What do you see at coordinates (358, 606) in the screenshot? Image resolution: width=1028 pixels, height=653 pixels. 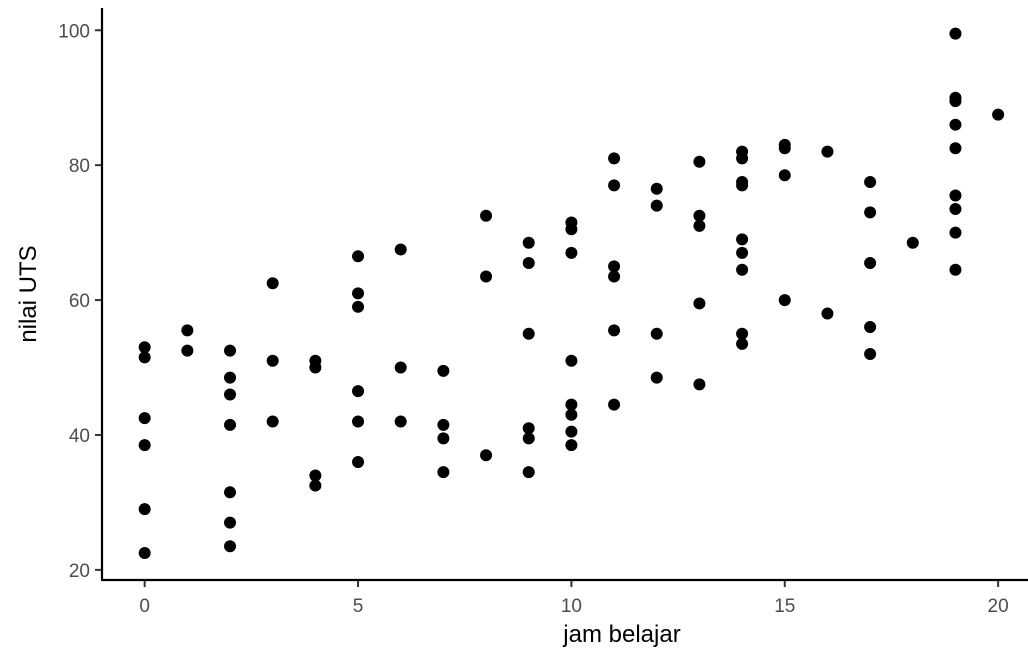 I see `x-tick-label: 5` at bounding box center [358, 606].